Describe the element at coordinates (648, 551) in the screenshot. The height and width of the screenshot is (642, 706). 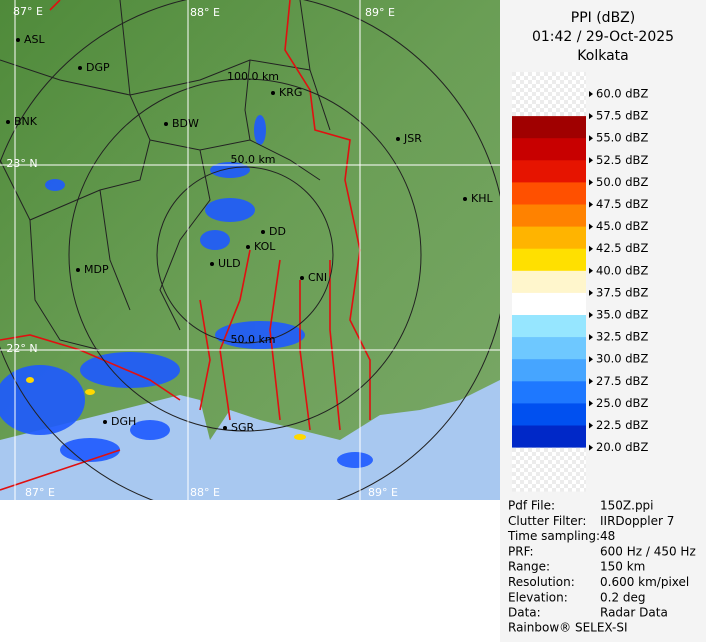
I see `info-value: 600 Hz / 450 Hz` at that location.